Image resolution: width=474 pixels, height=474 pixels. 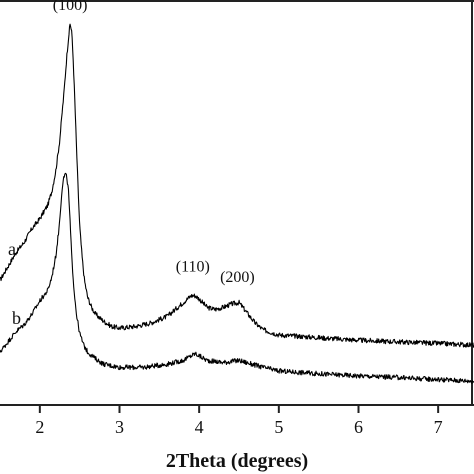 What do you see at coordinates (193, 267) in the screenshot?
I see `peak-label-110: (110)` at bounding box center [193, 267].